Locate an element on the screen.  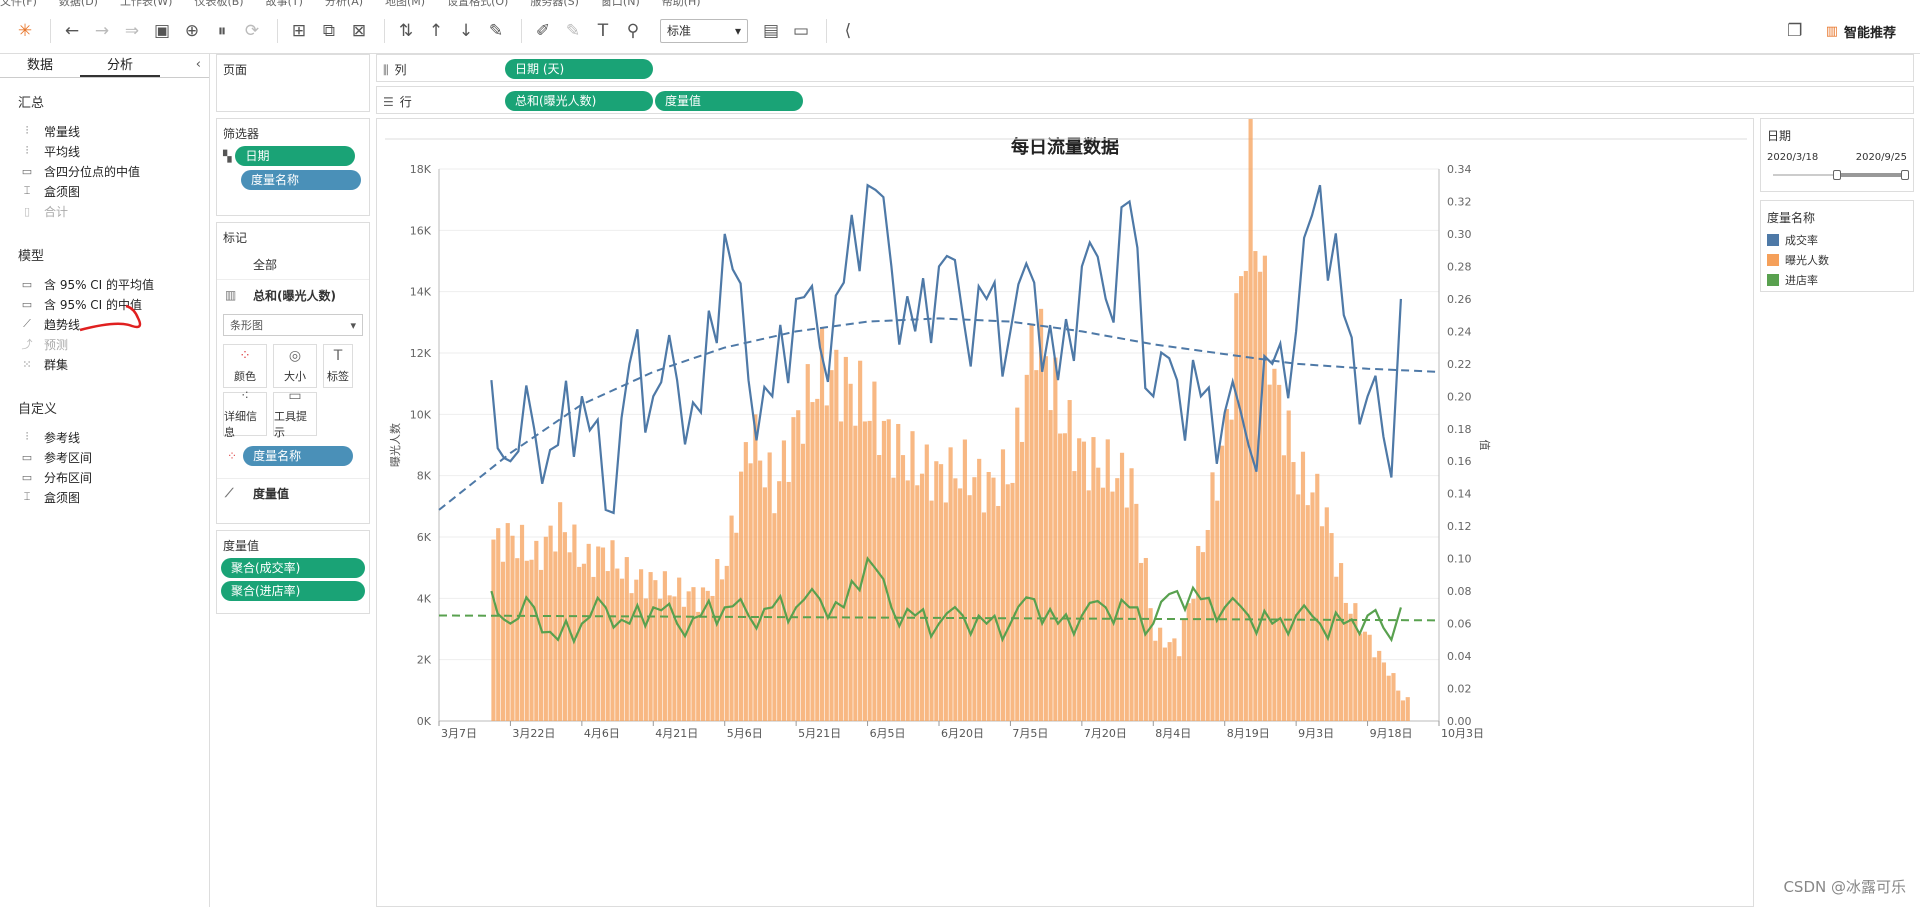
analytics-item: ▭分布区间 is located at coordinates (104, 477).